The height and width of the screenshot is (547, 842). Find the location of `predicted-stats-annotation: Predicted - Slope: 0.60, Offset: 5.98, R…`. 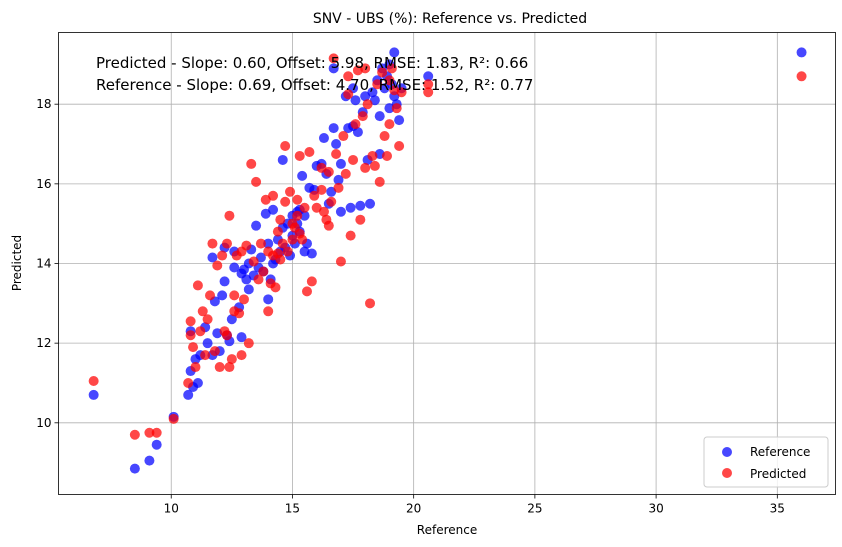

predicted-stats-annotation: Predicted - Slope: 0.60, Offset: 5.98, R… is located at coordinates (312, 63).